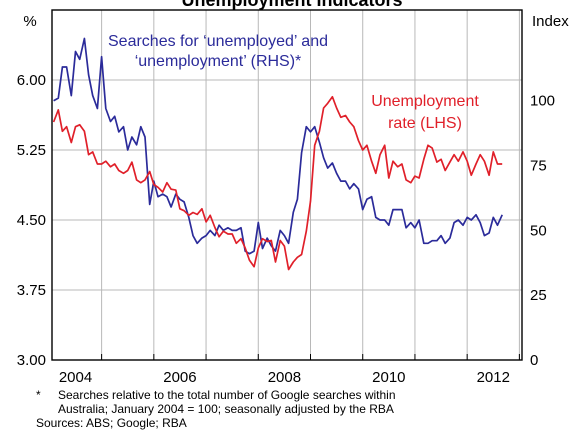 This screenshot has height=435, width=585. I want to click on right-tick-label: 25, so click(538, 295).